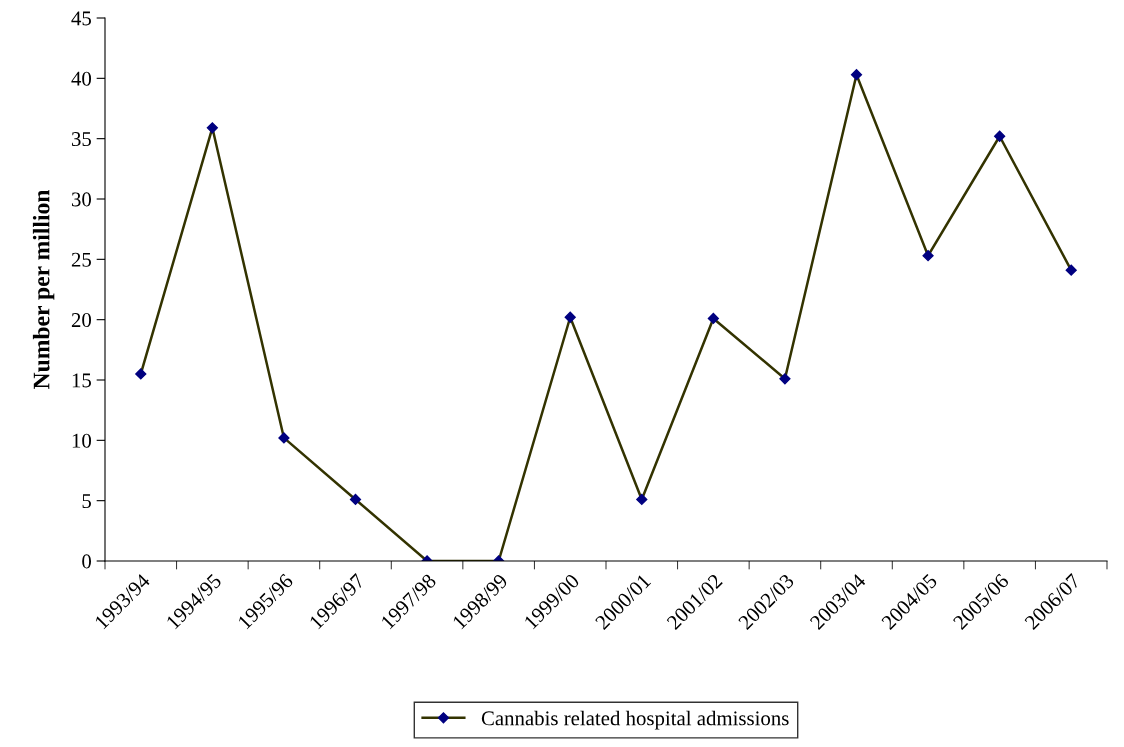 Image resolution: width=1124 pixels, height=747 pixels. Describe the element at coordinates (81, 139) in the screenshot. I see `y-tick-label: 35` at that location.